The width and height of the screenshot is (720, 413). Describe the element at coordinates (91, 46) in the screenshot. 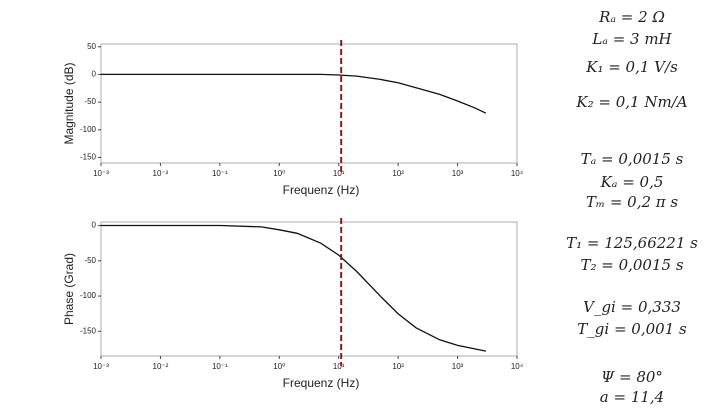

I see `y-tick-label: 50` at that location.